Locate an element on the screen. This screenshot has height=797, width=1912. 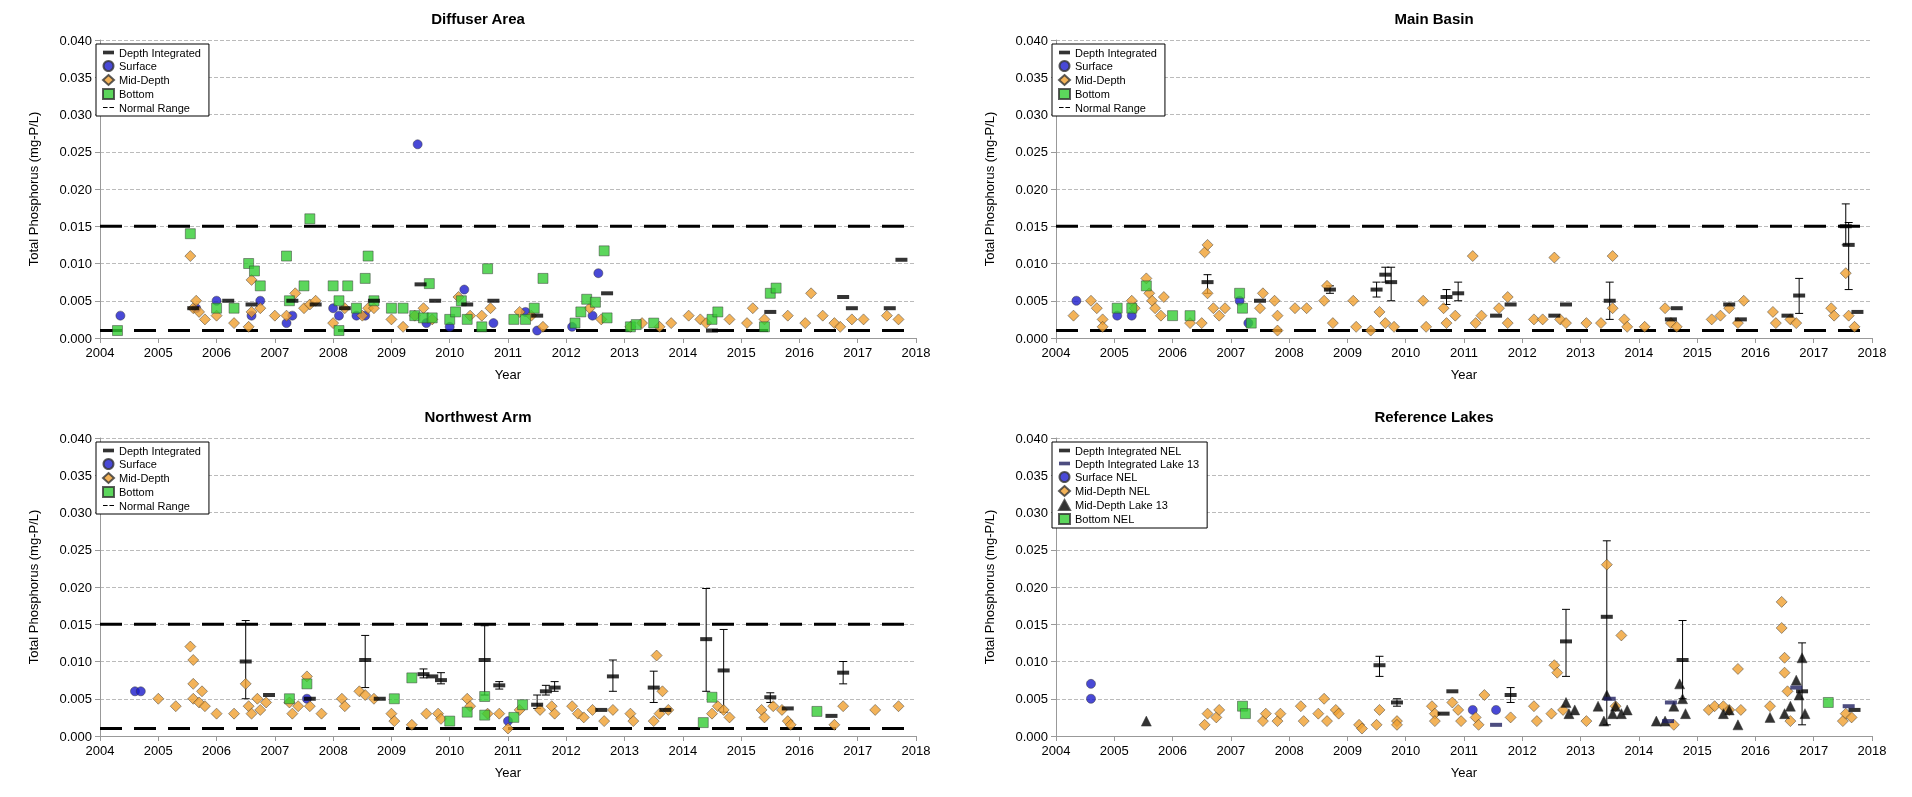
chart-title: Northwest Arm is located at coordinates (478, 416).